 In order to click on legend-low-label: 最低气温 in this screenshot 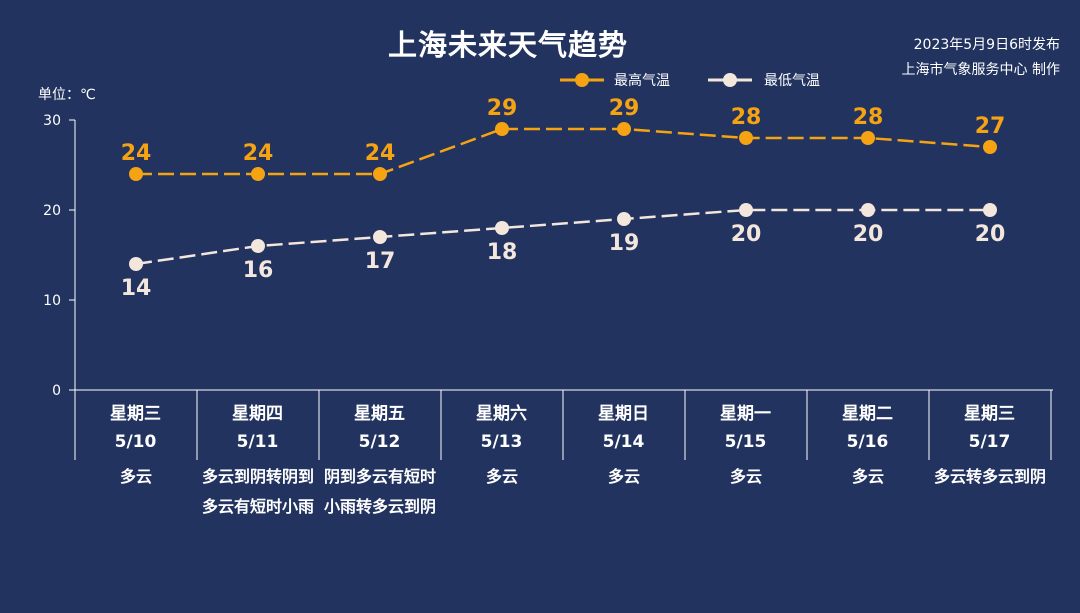, I will do `click(792, 81)`.